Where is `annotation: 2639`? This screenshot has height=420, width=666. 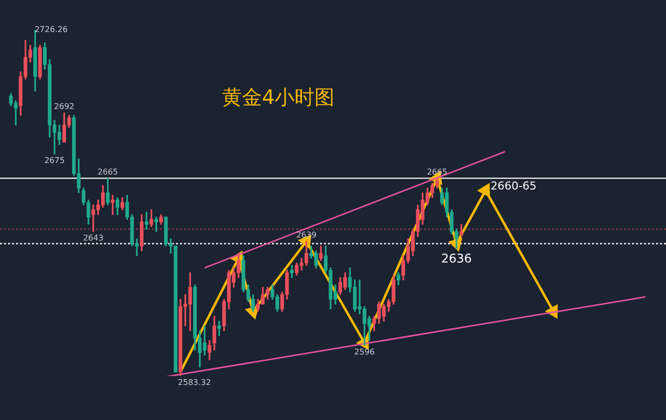
annotation: 2639 is located at coordinates (306, 235).